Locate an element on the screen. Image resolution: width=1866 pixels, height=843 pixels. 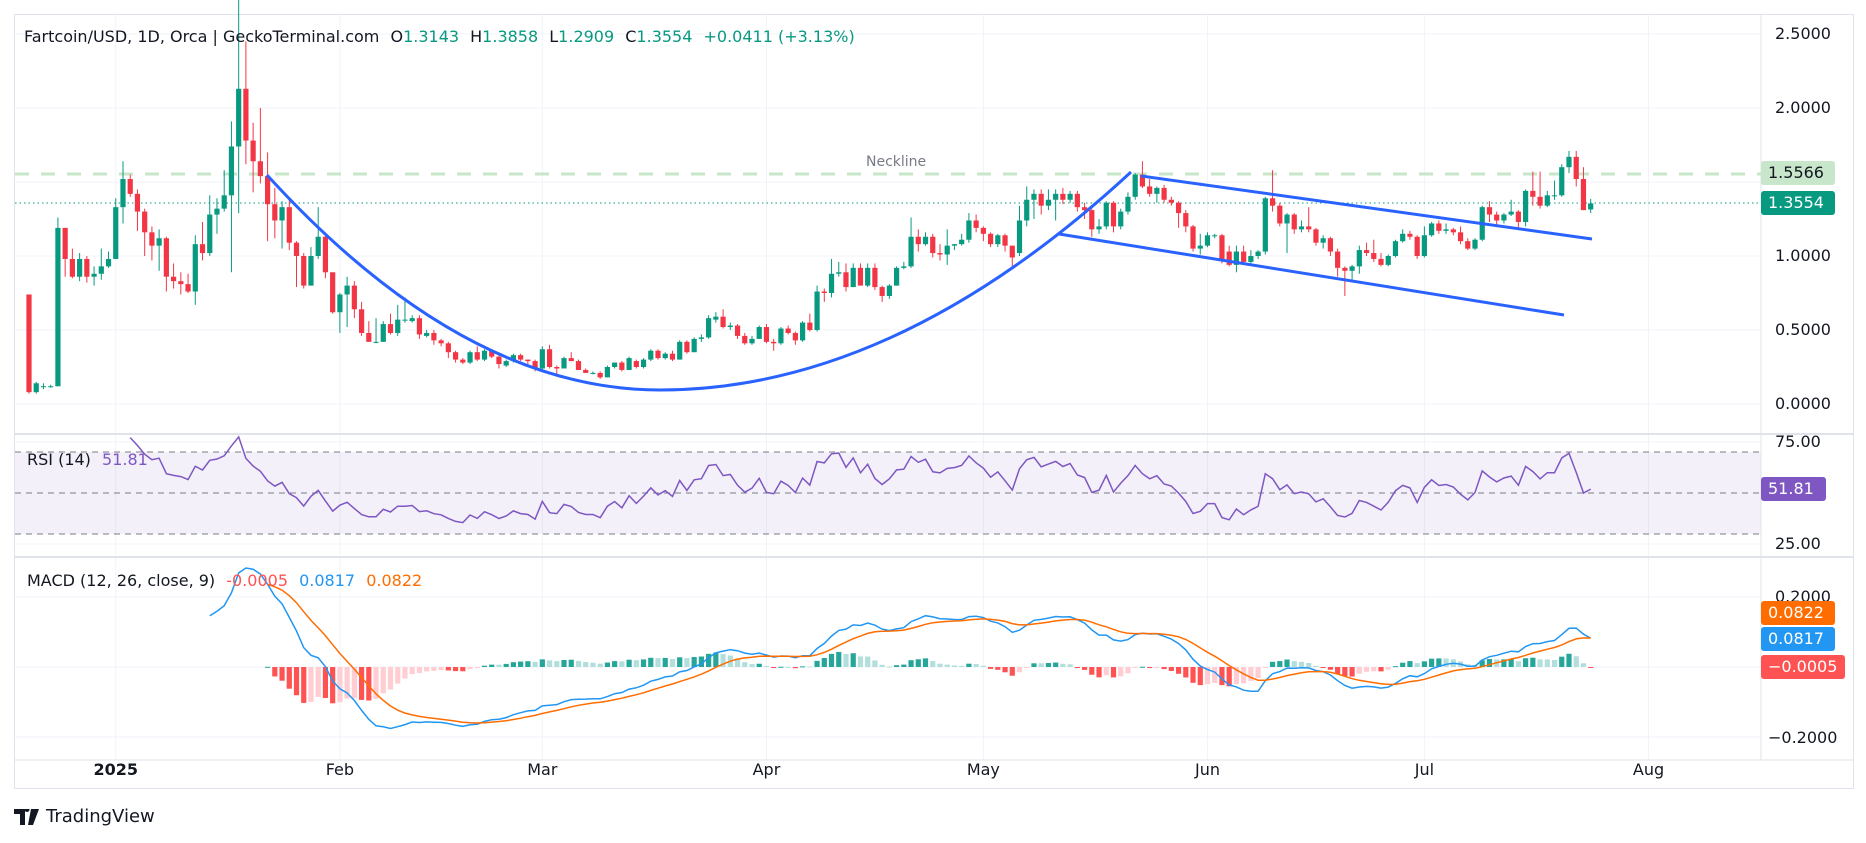
macd-axis-label: −0.2000 is located at coordinates (1803, 737).